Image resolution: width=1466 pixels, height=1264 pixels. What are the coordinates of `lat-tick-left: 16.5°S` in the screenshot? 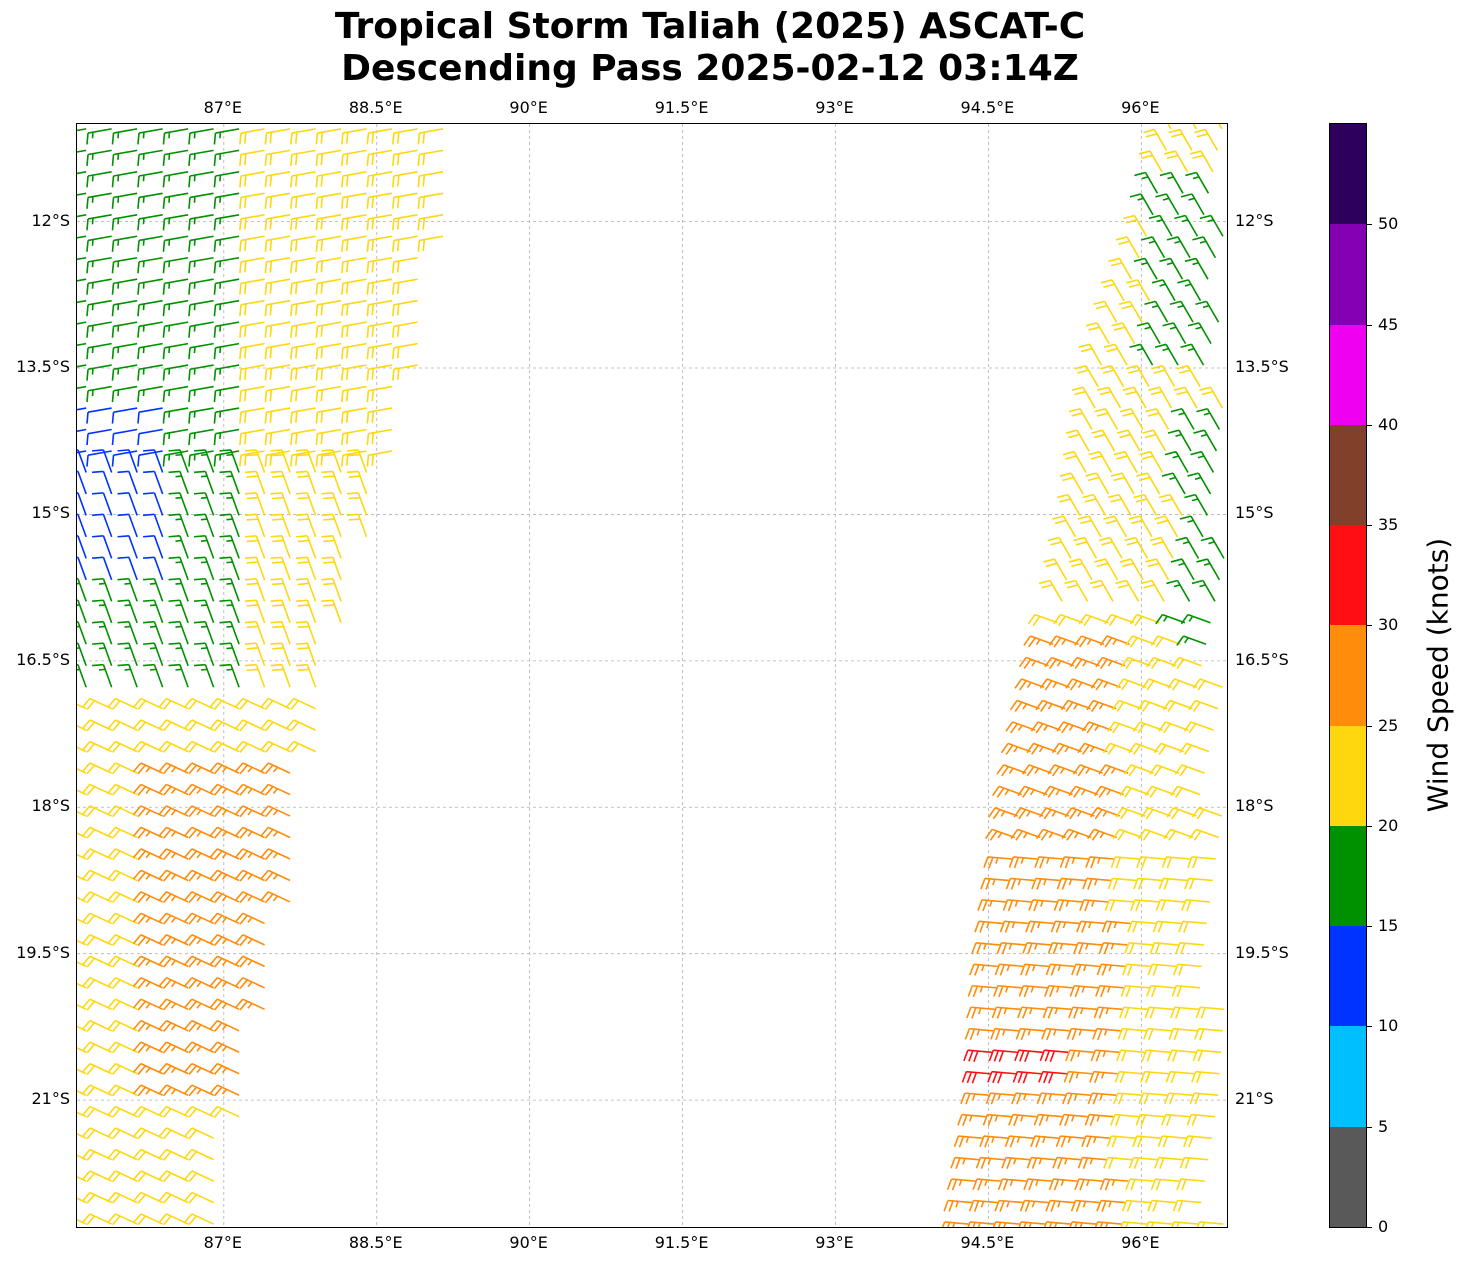 It's located at (43, 659).